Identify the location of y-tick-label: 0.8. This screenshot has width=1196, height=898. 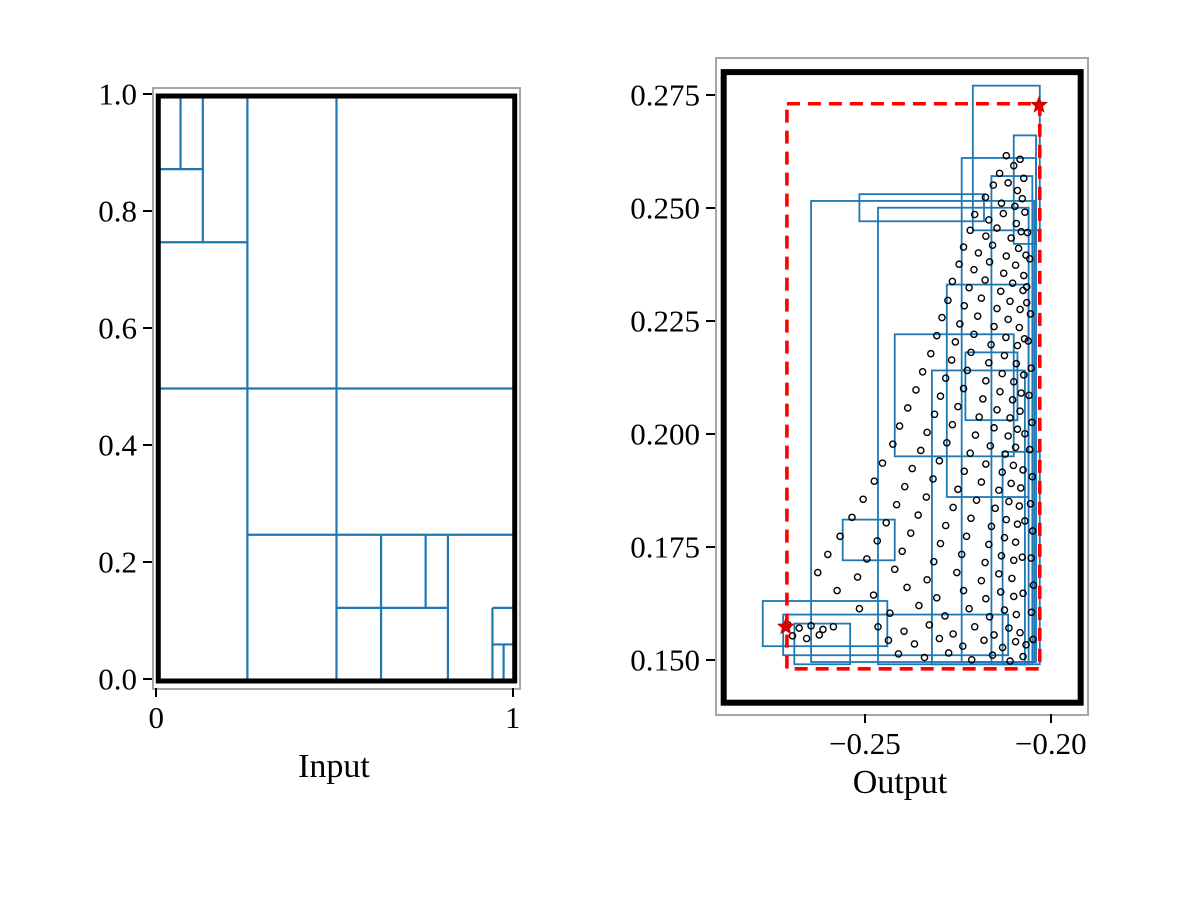
(117, 211).